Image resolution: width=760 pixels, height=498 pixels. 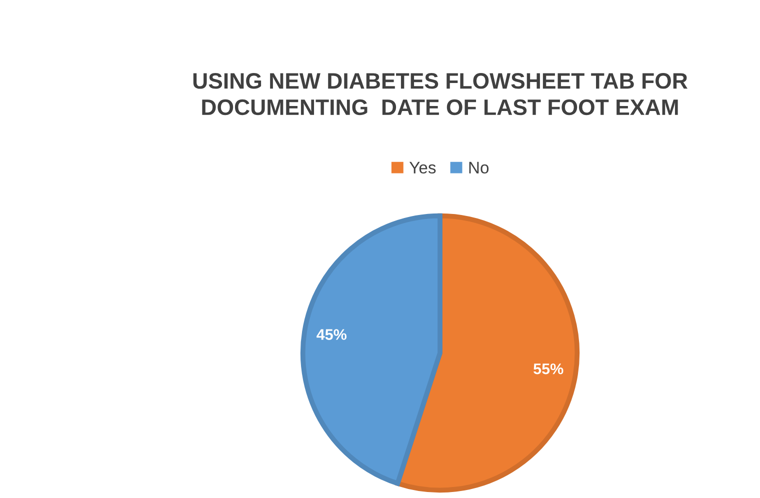 I want to click on legend-label: No, so click(x=479, y=168).